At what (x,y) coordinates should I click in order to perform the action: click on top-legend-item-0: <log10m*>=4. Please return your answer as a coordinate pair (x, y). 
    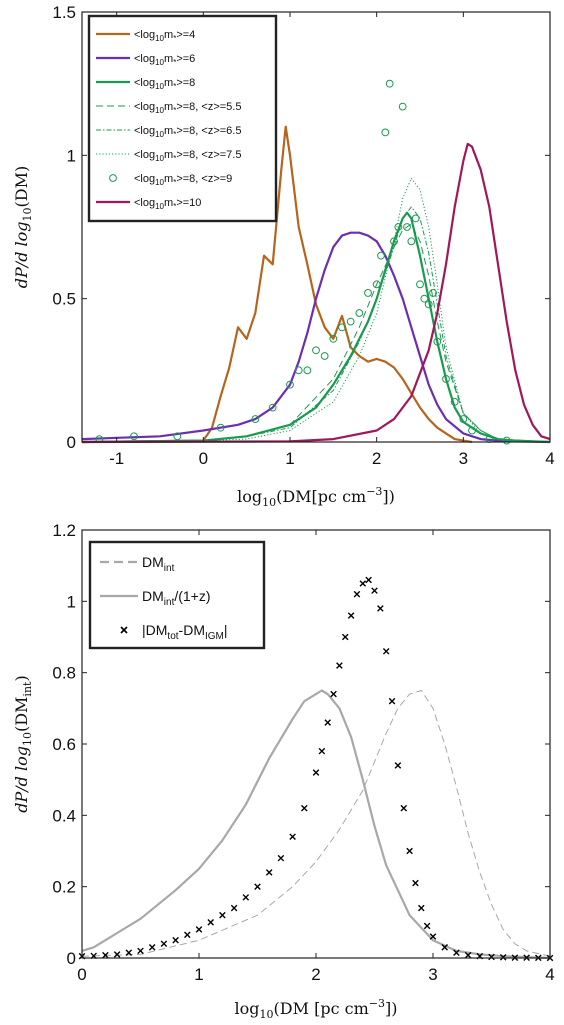
    Looking at the image, I should click on (145, 36).